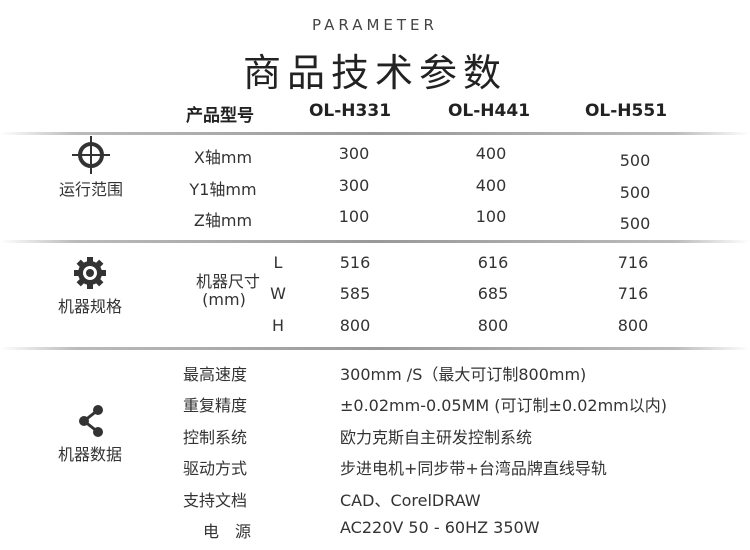 The image size is (750, 550). Describe the element at coordinates (410, 500) in the screenshot. I see `spec-value: CAD、CorelDRAW` at that location.